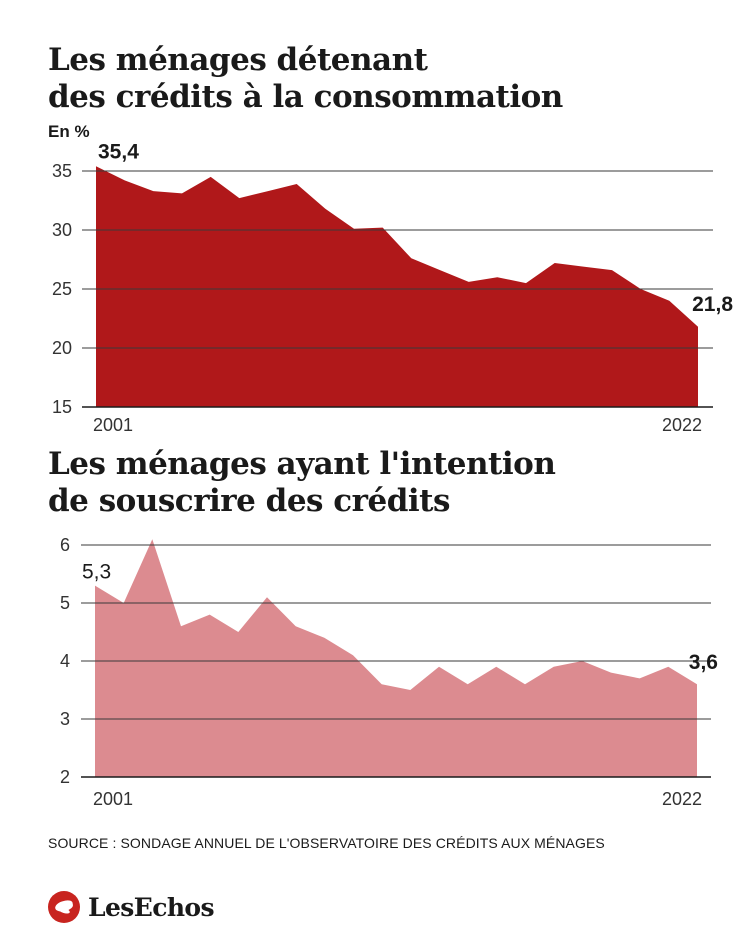 The width and height of the screenshot is (750, 938). I want to click on y-tick-label: 6, so click(65, 545).